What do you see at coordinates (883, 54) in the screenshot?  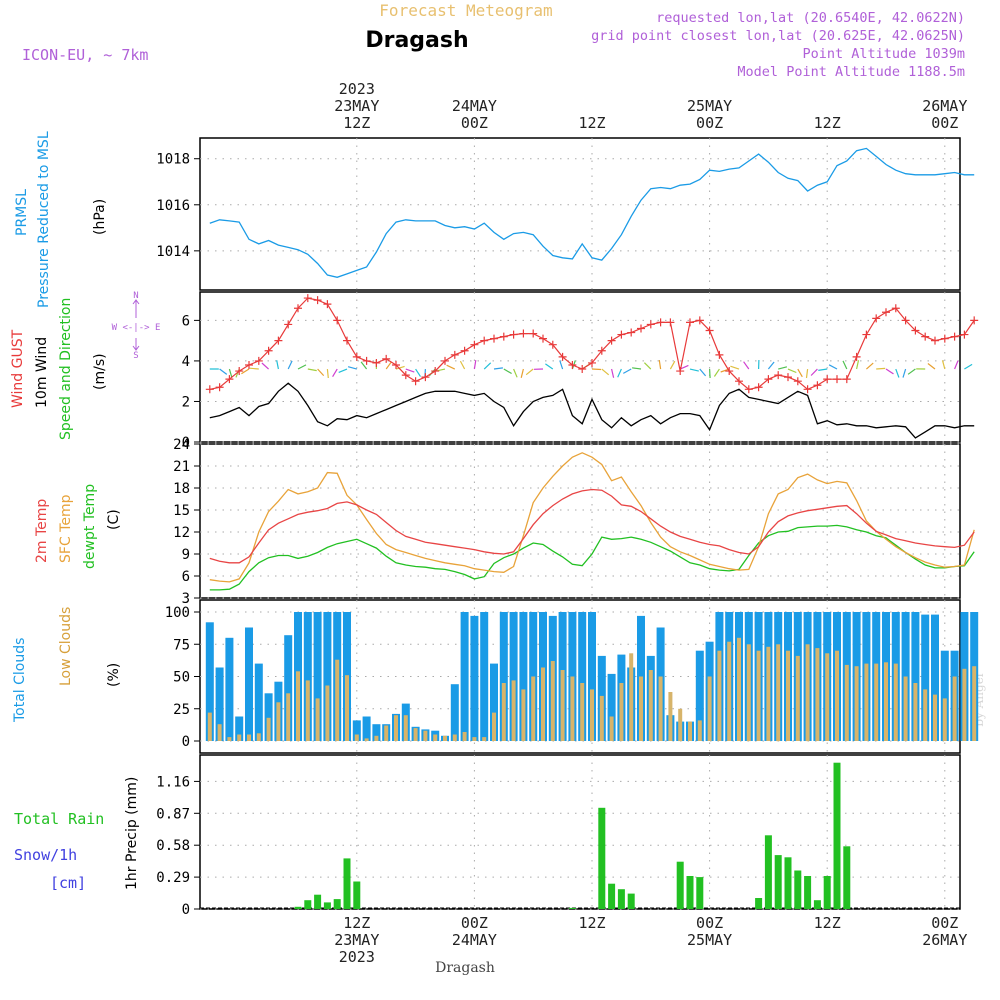 I see `header-point-altitude: Point Altitude 1039m` at bounding box center [883, 54].